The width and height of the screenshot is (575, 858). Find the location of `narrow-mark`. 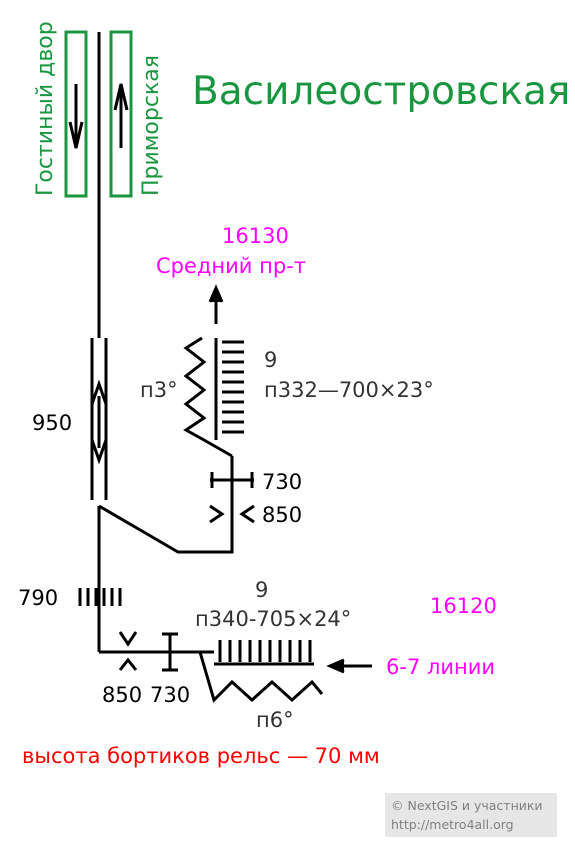

narrow-mark is located at coordinates (232, 514).